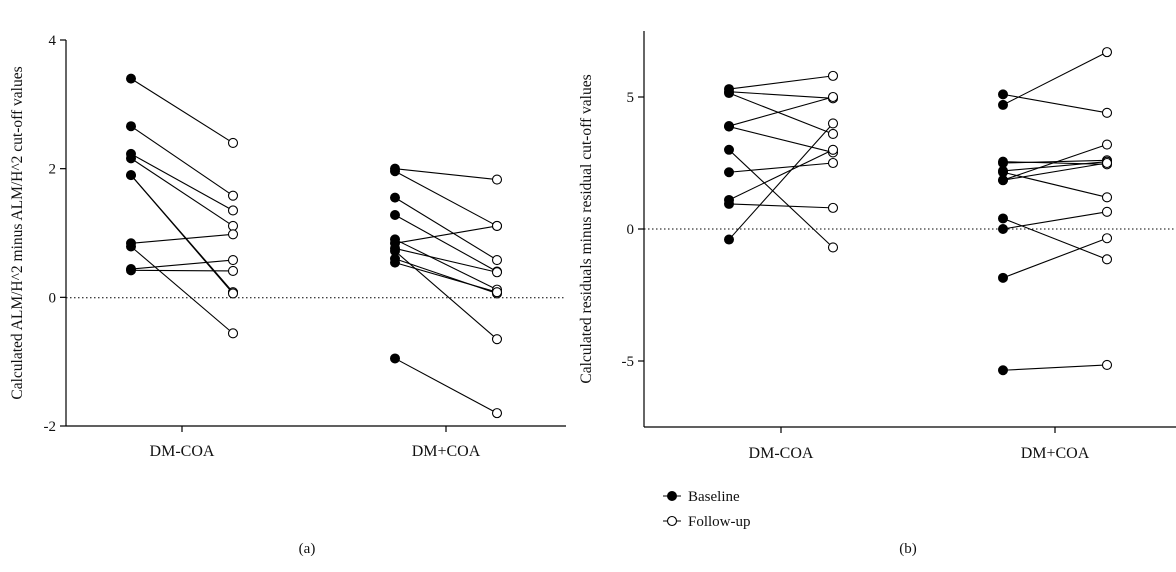 This screenshot has width=1176, height=572. I want to click on legend-item-follow-up: Follow-up, so click(707, 522).